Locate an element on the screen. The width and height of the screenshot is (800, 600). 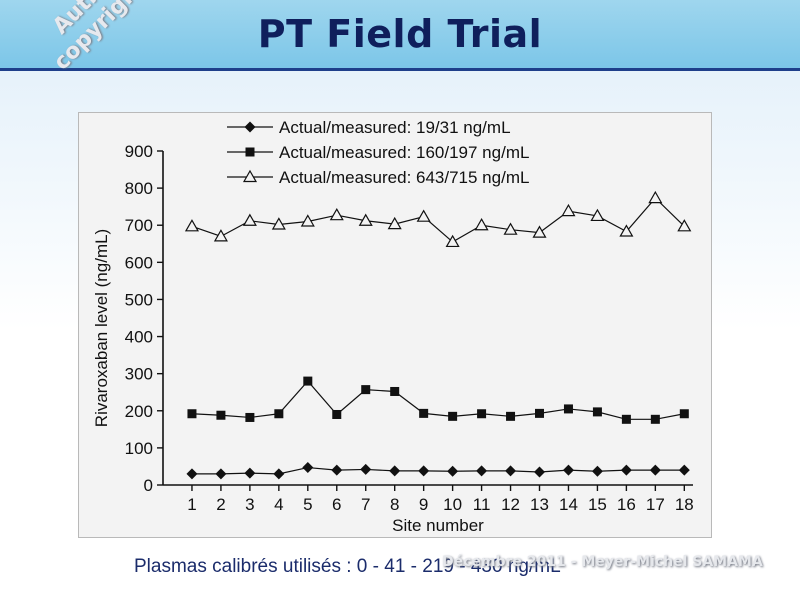
x-tick-label: 1 is located at coordinates (191, 504).